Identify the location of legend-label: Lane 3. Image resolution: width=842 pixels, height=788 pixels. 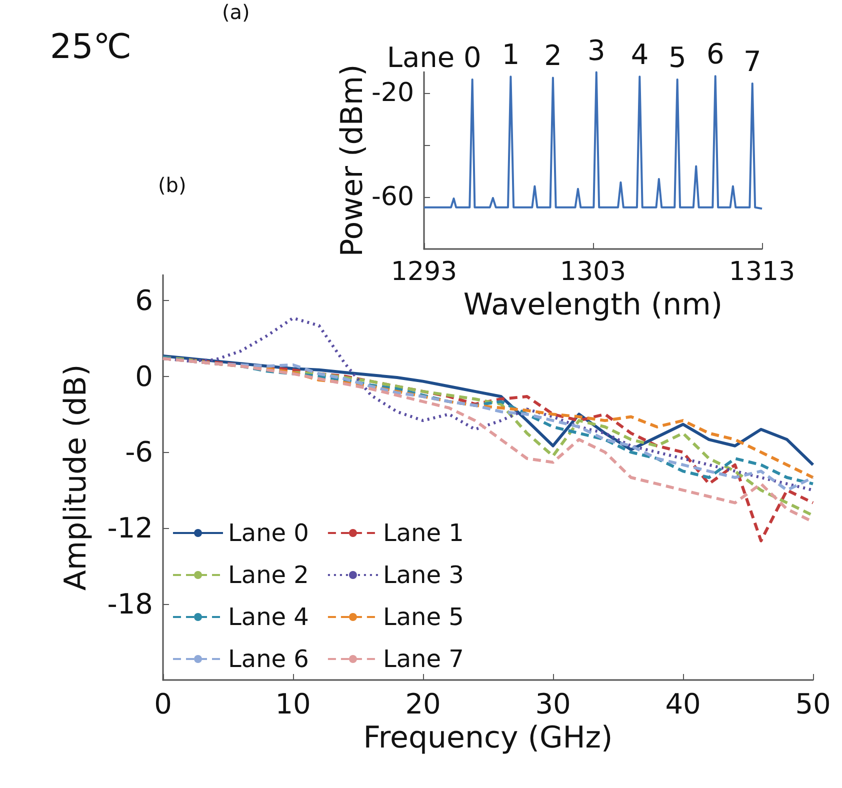
(423, 575).